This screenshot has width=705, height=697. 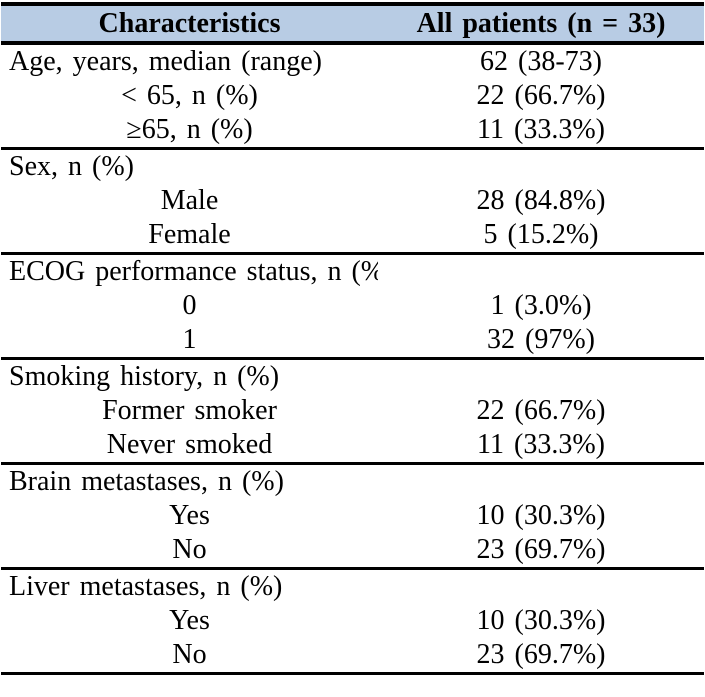 I want to click on table-header: Characteristics All patients (n = 33), so click(x=352, y=23).